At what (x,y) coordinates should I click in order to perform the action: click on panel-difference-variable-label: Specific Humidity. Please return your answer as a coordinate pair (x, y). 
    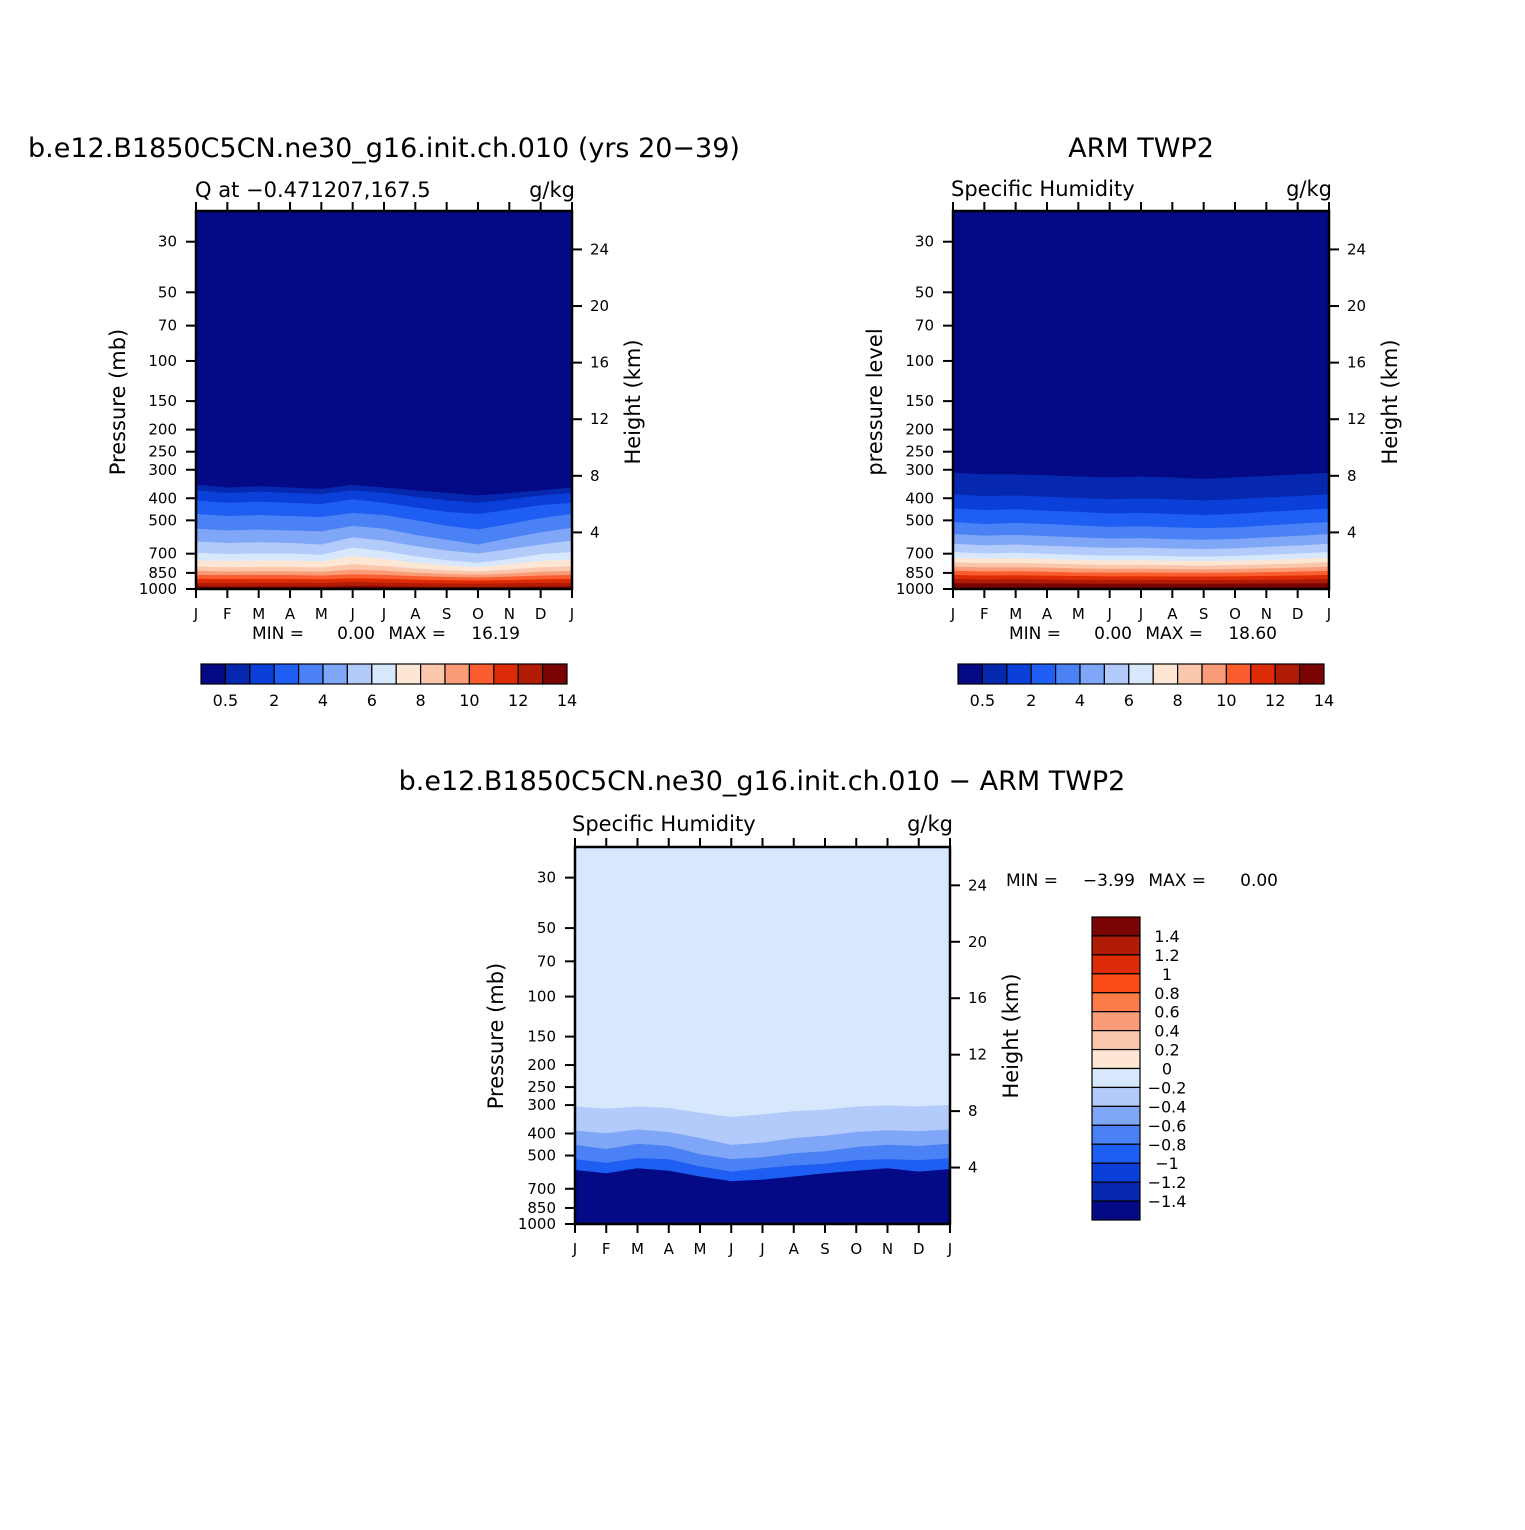
    Looking at the image, I should click on (664, 824).